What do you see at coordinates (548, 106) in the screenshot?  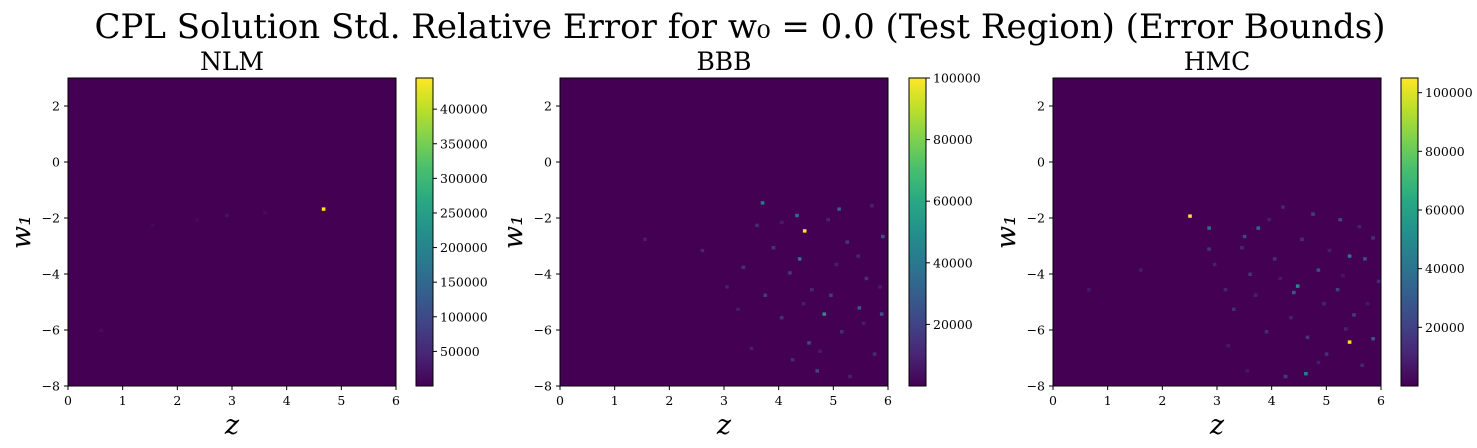 I see `y-tick-label: 2` at bounding box center [548, 106].